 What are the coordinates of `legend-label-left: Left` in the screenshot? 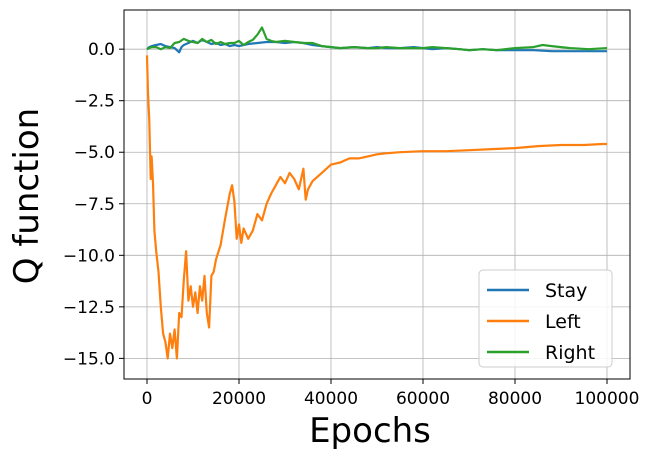 It's located at (563, 322).